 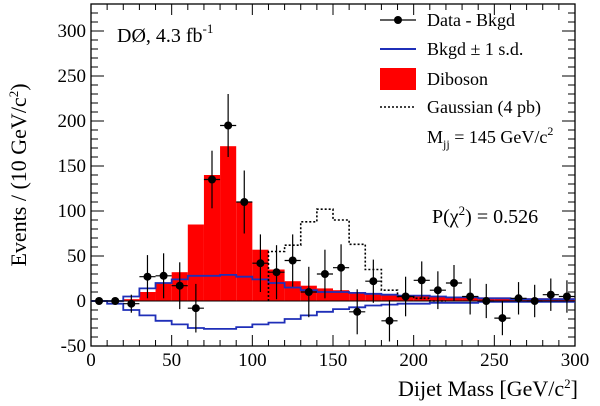 I want to click on x-tick-label: 250, so click(x=494, y=360).